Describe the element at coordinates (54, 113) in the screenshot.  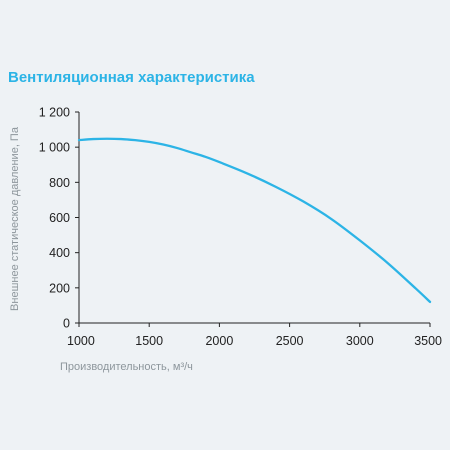
I see `y-tick-label: 1 200` at that location.